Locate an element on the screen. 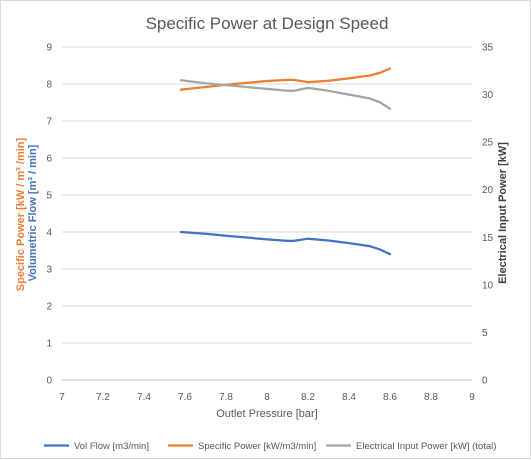 This screenshot has height=460, width=531. y-right-tick-label: 15 is located at coordinates (488, 238).